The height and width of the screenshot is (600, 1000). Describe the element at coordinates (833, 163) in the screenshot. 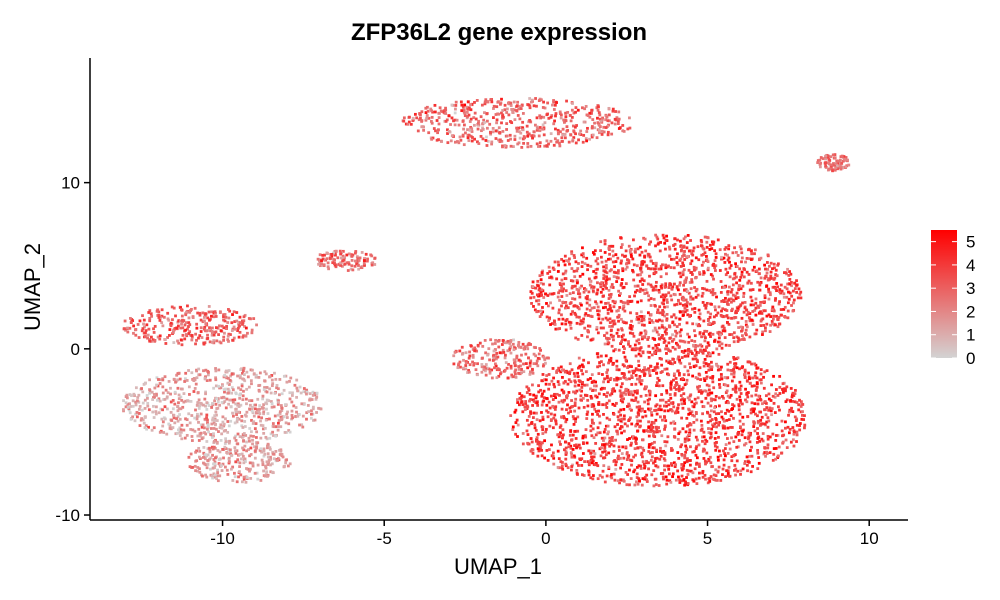

I see `cluster-top-right-small` at that location.